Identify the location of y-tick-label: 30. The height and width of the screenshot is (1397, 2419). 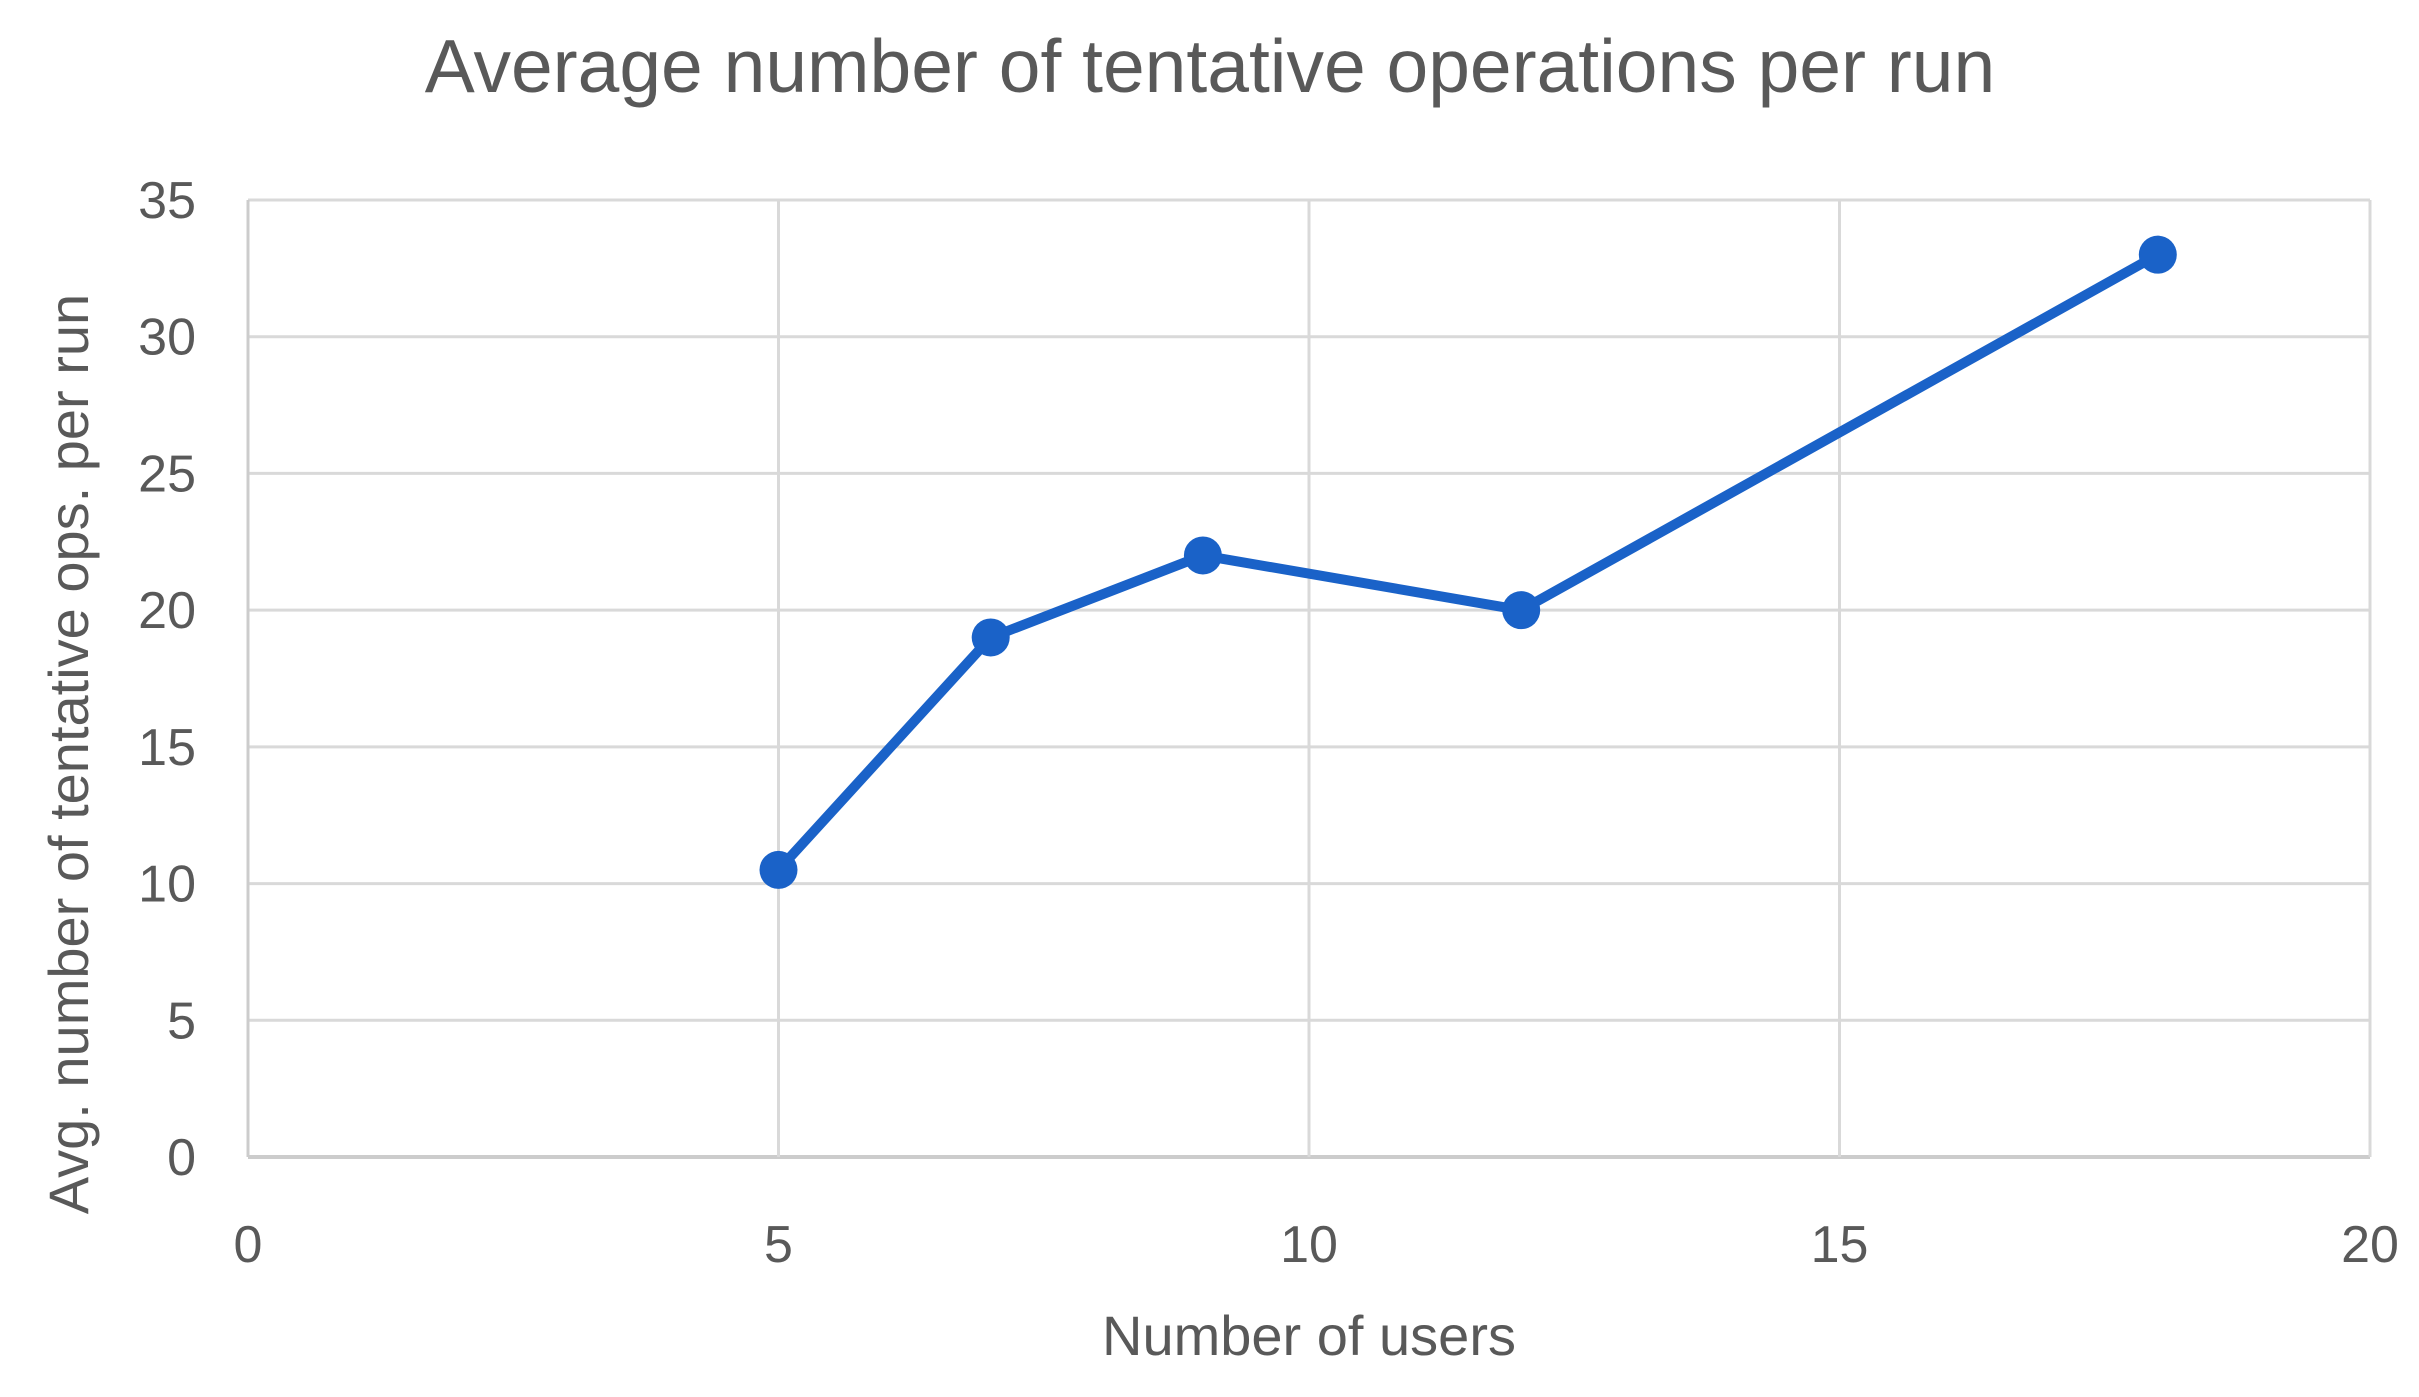
(167, 338).